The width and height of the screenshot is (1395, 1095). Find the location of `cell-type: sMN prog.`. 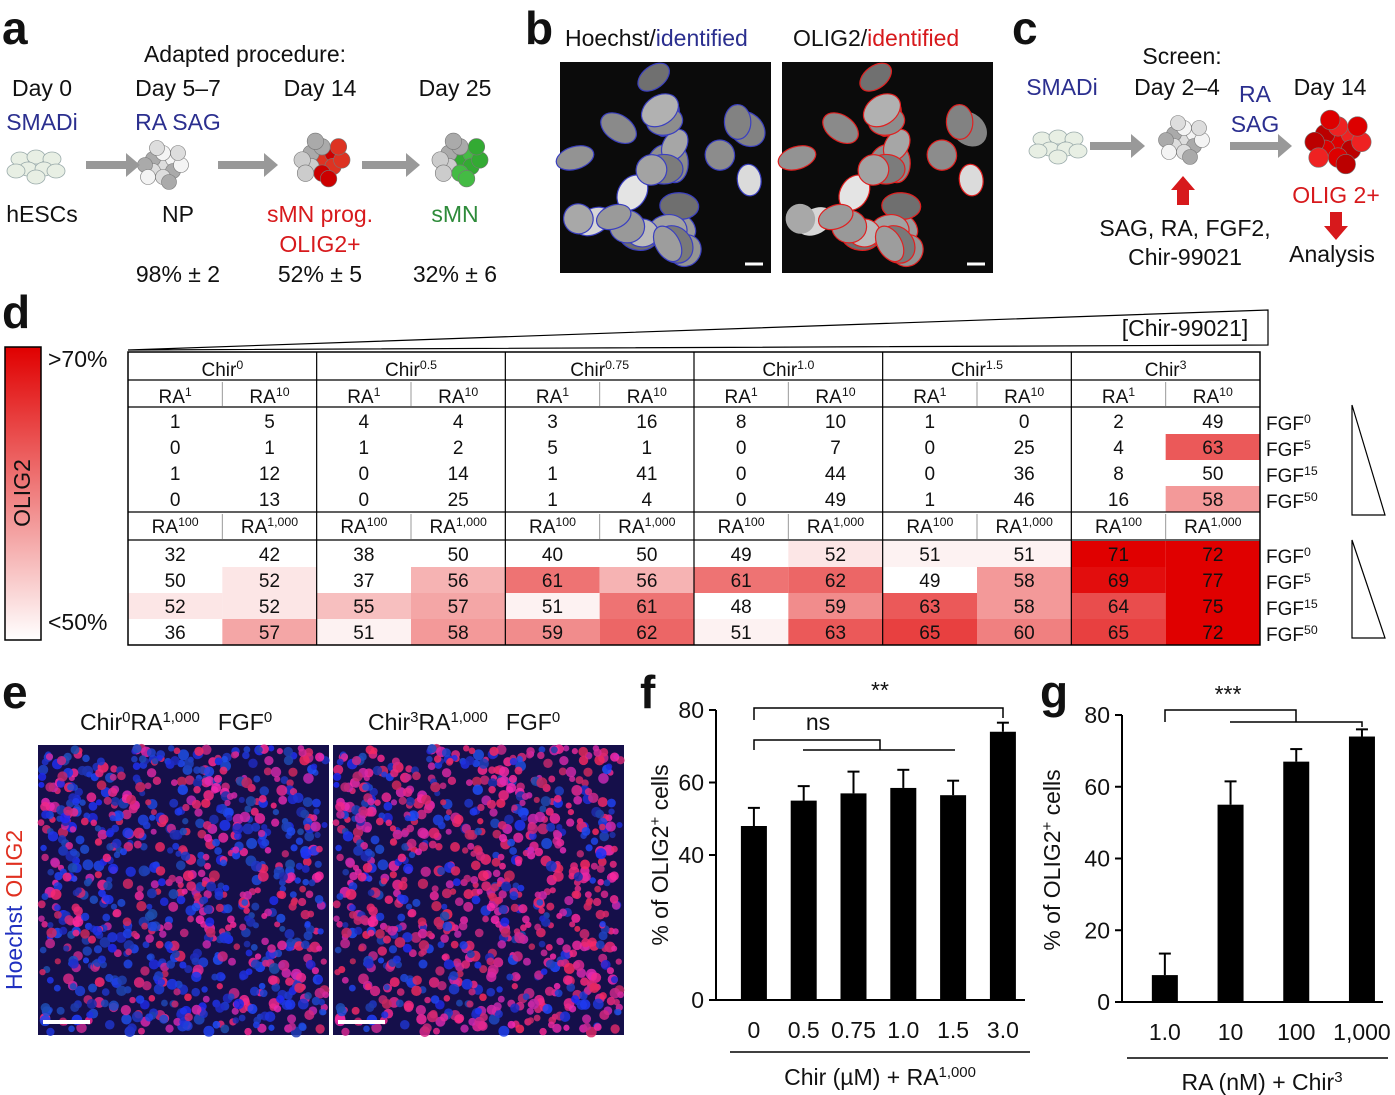

cell-type: sMN prog. is located at coordinates (320, 214).